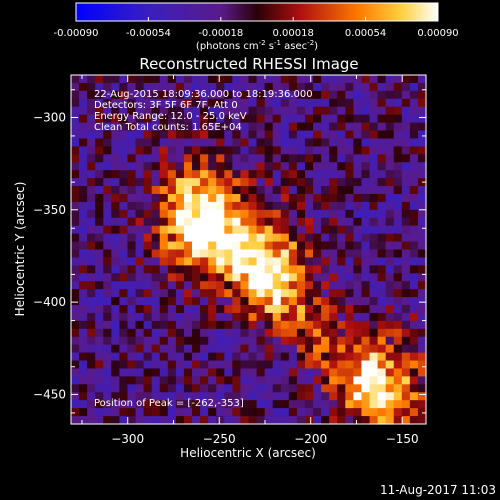 Image resolution: width=500 pixels, height=500 pixels. I want to click on colorbar-tick-label: 0.00054, so click(365, 33).